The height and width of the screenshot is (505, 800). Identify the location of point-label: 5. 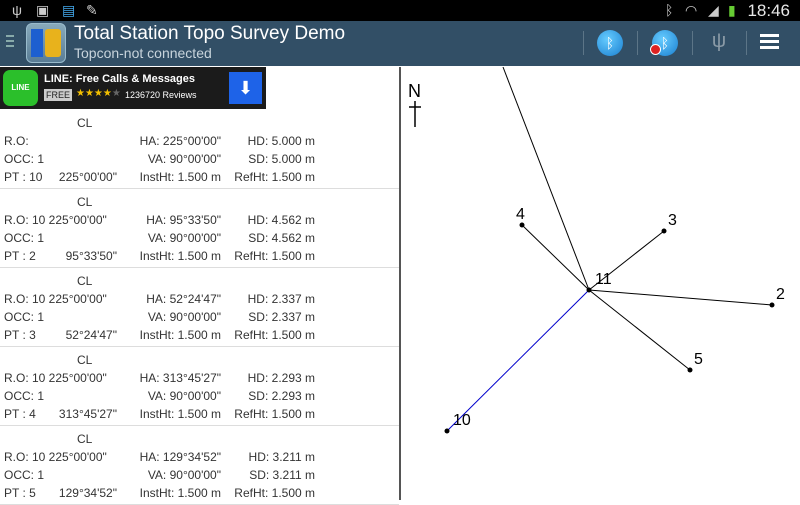
(698, 359).